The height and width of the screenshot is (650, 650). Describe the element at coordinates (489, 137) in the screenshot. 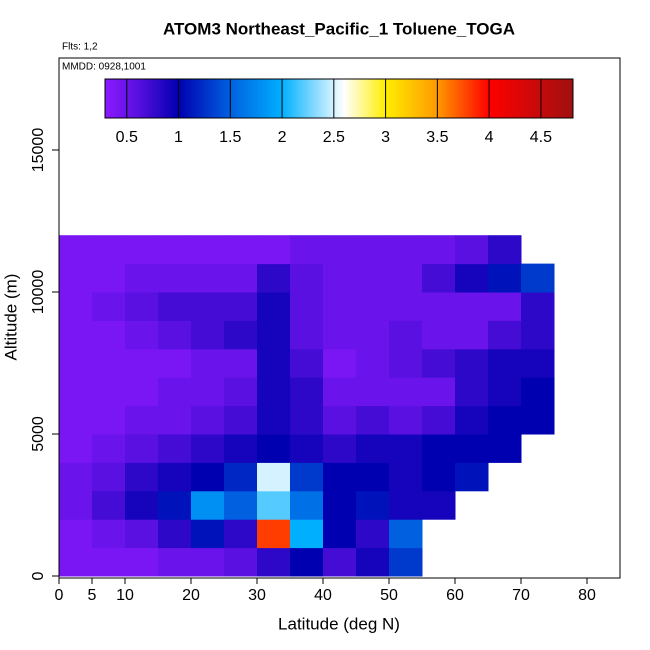

I see `colorbar-tick-label: 4` at that location.